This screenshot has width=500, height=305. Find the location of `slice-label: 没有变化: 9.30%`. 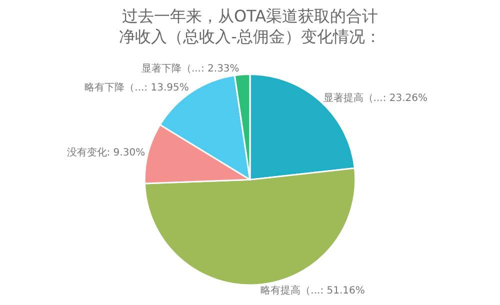

slice-label: 没有变化: 9.30% is located at coordinates (106, 152).